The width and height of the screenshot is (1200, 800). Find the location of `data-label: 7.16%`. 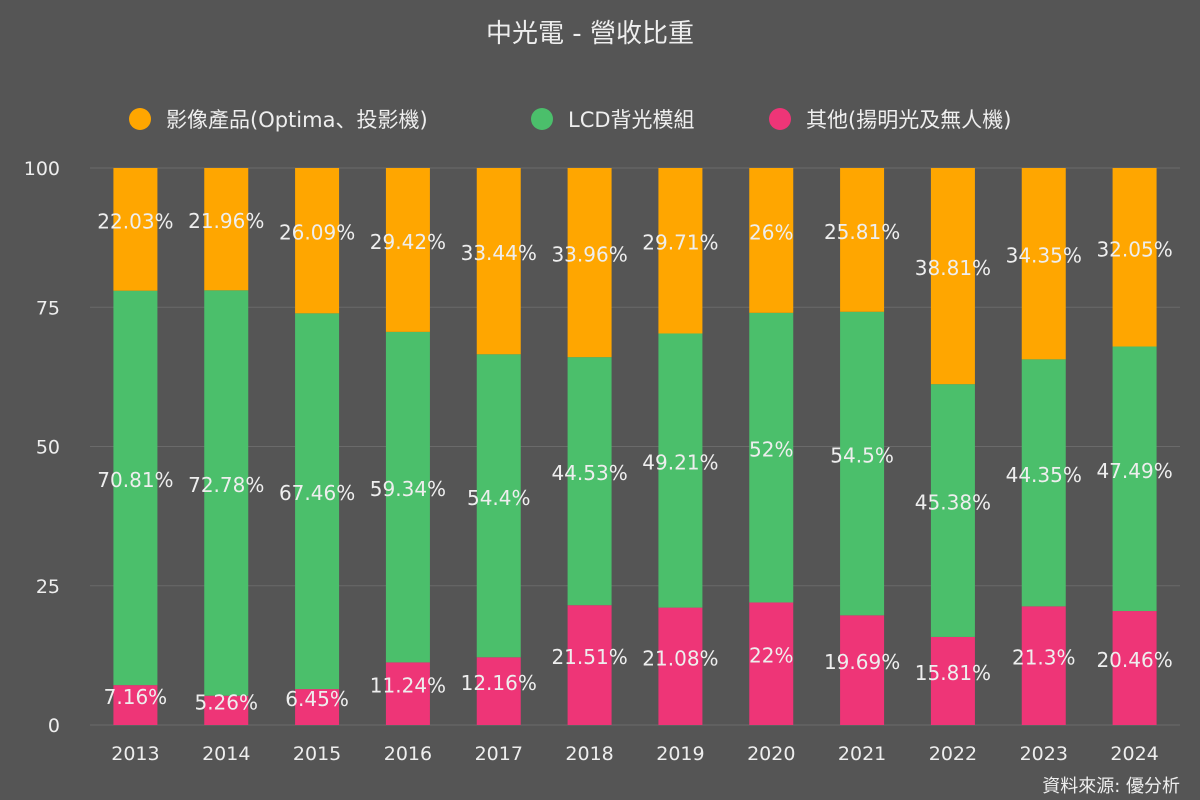

data-label: 7.16% is located at coordinates (136, 697).